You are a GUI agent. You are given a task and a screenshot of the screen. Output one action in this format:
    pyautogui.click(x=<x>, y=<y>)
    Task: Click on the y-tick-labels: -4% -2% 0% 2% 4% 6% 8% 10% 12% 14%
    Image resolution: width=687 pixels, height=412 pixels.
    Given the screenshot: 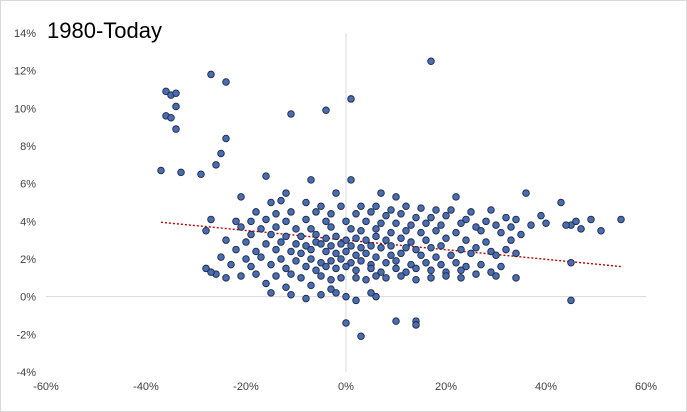 What is the action you would take?
    pyautogui.click(x=25, y=203)
    